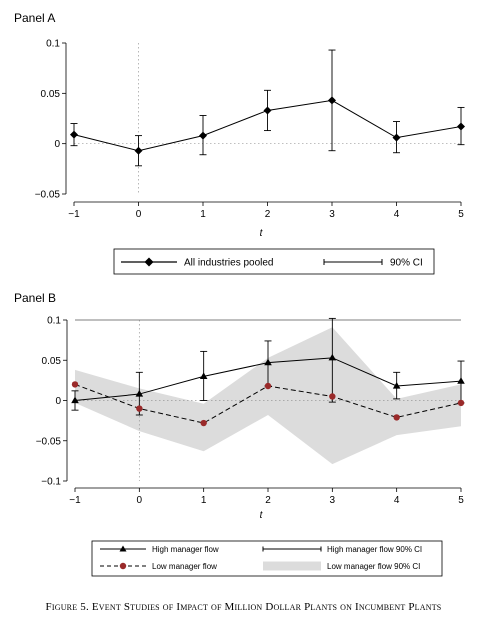 The width and height of the screenshot is (487, 625). I want to click on panel-a-xtick-label: 2, so click(268, 214).